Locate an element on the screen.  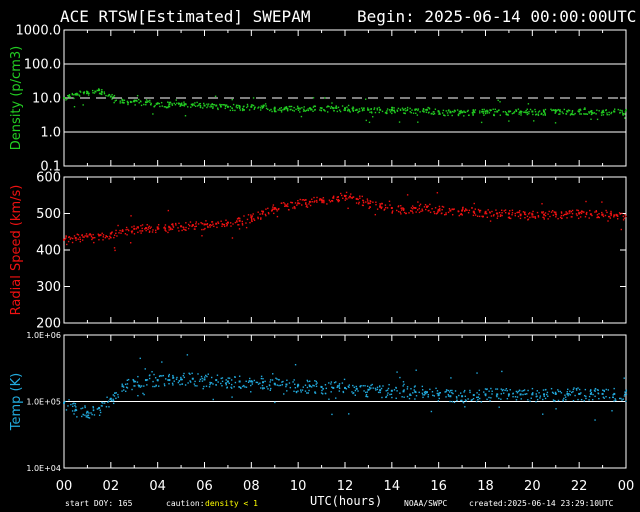
speed-ytick-label: 200 is located at coordinates (48, 324).